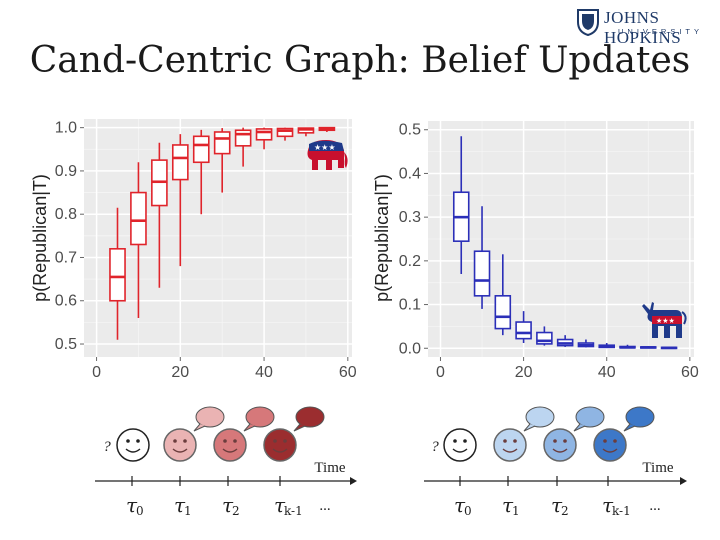 Image resolution: width=720 pixels, height=540 pixels. I want to click on y-tick-label: 0.8, so click(66, 214).